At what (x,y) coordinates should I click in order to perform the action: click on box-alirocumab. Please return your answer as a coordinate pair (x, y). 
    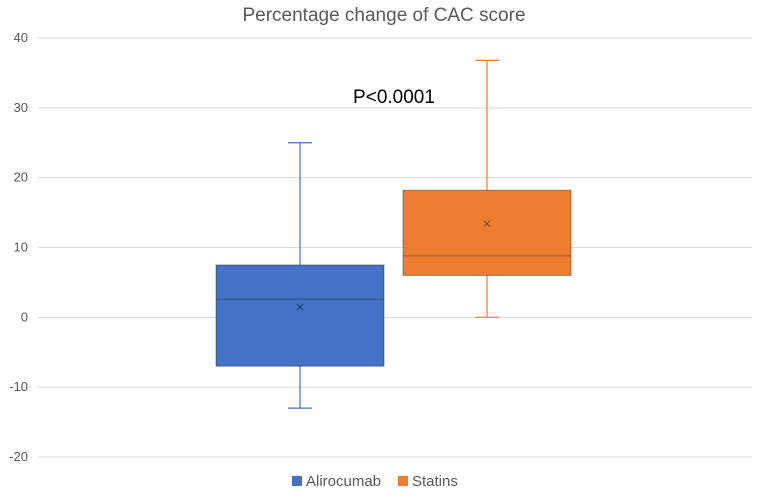
    Looking at the image, I should click on (300, 275).